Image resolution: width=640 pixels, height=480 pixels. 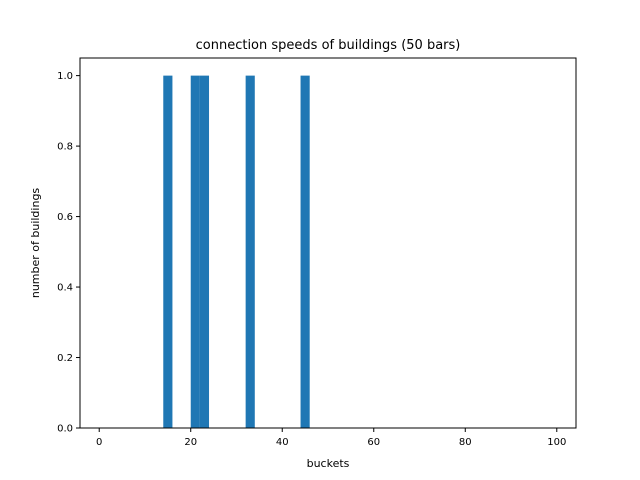 What do you see at coordinates (65, 147) in the screenshot?
I see `y-tick-label: 0.8` at bounding box center [65, 147].